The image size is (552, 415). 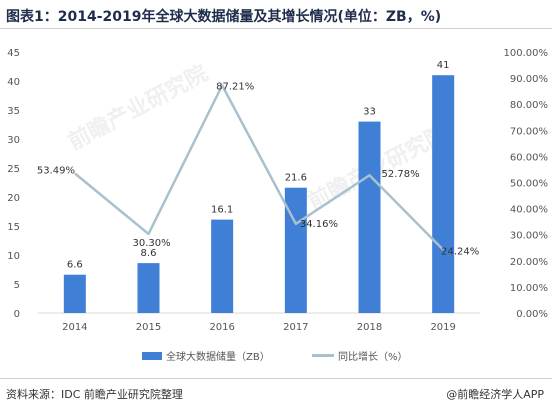 What do you see at coordinates (222, 210) in the screenshot?
I see `bar-value-label: 16.1` at bounding box center [222, 210].